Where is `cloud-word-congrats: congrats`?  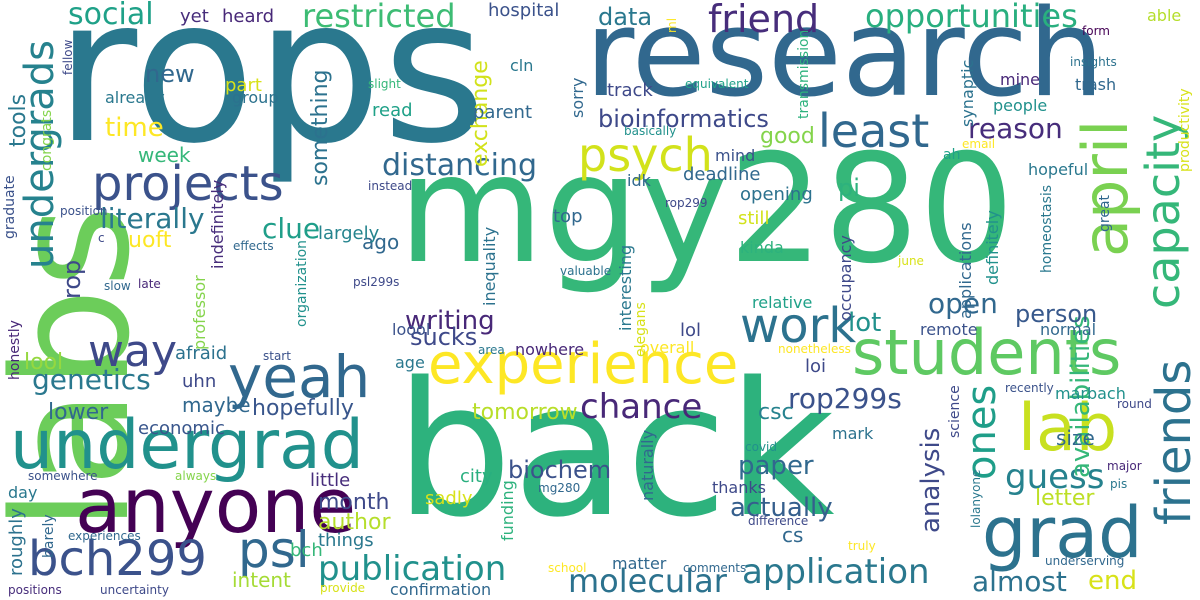
cloud-word-congrats: congrats is located at coordinates (47, 140).